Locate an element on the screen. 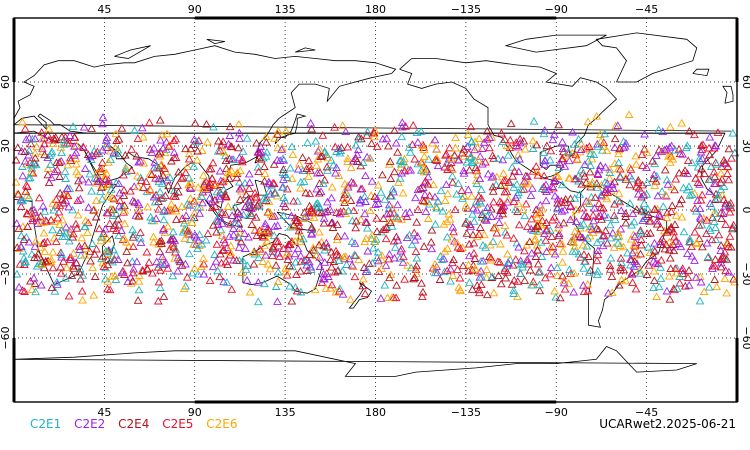 This screenshot has width=750, height=450. lon-tick-label-top: 90 is located at coordinates (195, 9).